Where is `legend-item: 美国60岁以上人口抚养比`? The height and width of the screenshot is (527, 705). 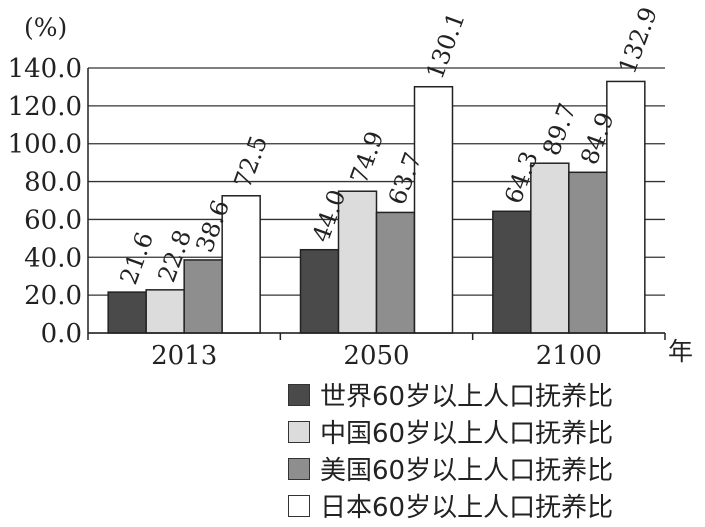
legend-item: 美国60岁以上人口抚养比 is located at coordinates (493, 468).